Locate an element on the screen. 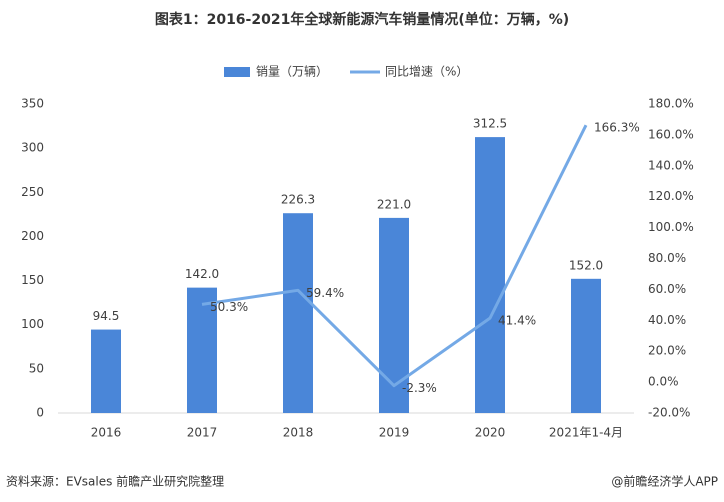 The width and height of the screenshot is (724, 502). y2-tick-label: 100.0% is located at coordinates (671, 227).